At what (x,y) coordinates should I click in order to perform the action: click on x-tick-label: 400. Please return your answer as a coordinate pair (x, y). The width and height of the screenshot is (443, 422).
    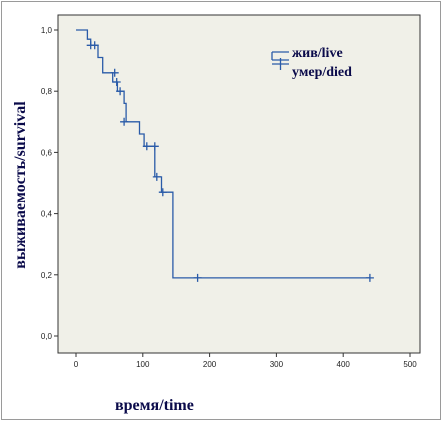
    Looking at the image, I should click on (344, 364).